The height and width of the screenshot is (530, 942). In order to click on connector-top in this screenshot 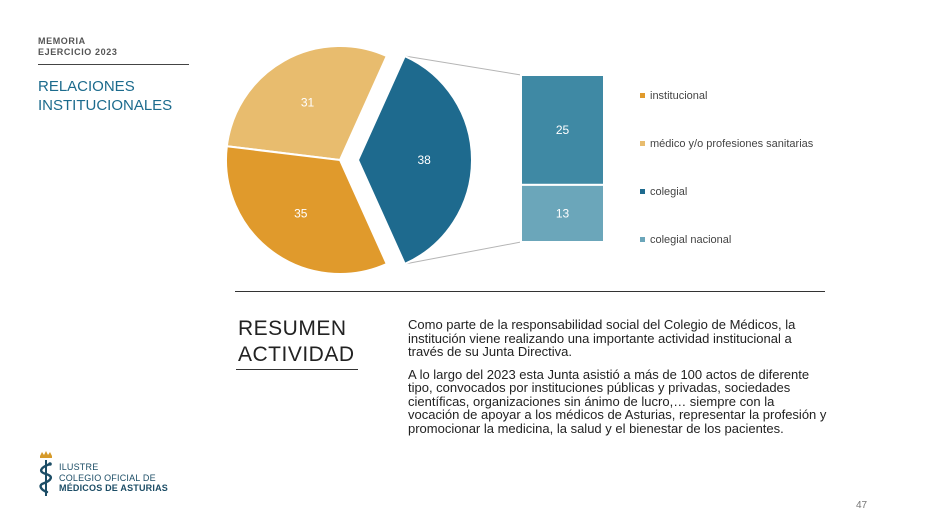, I will do `click(463, 65)`.